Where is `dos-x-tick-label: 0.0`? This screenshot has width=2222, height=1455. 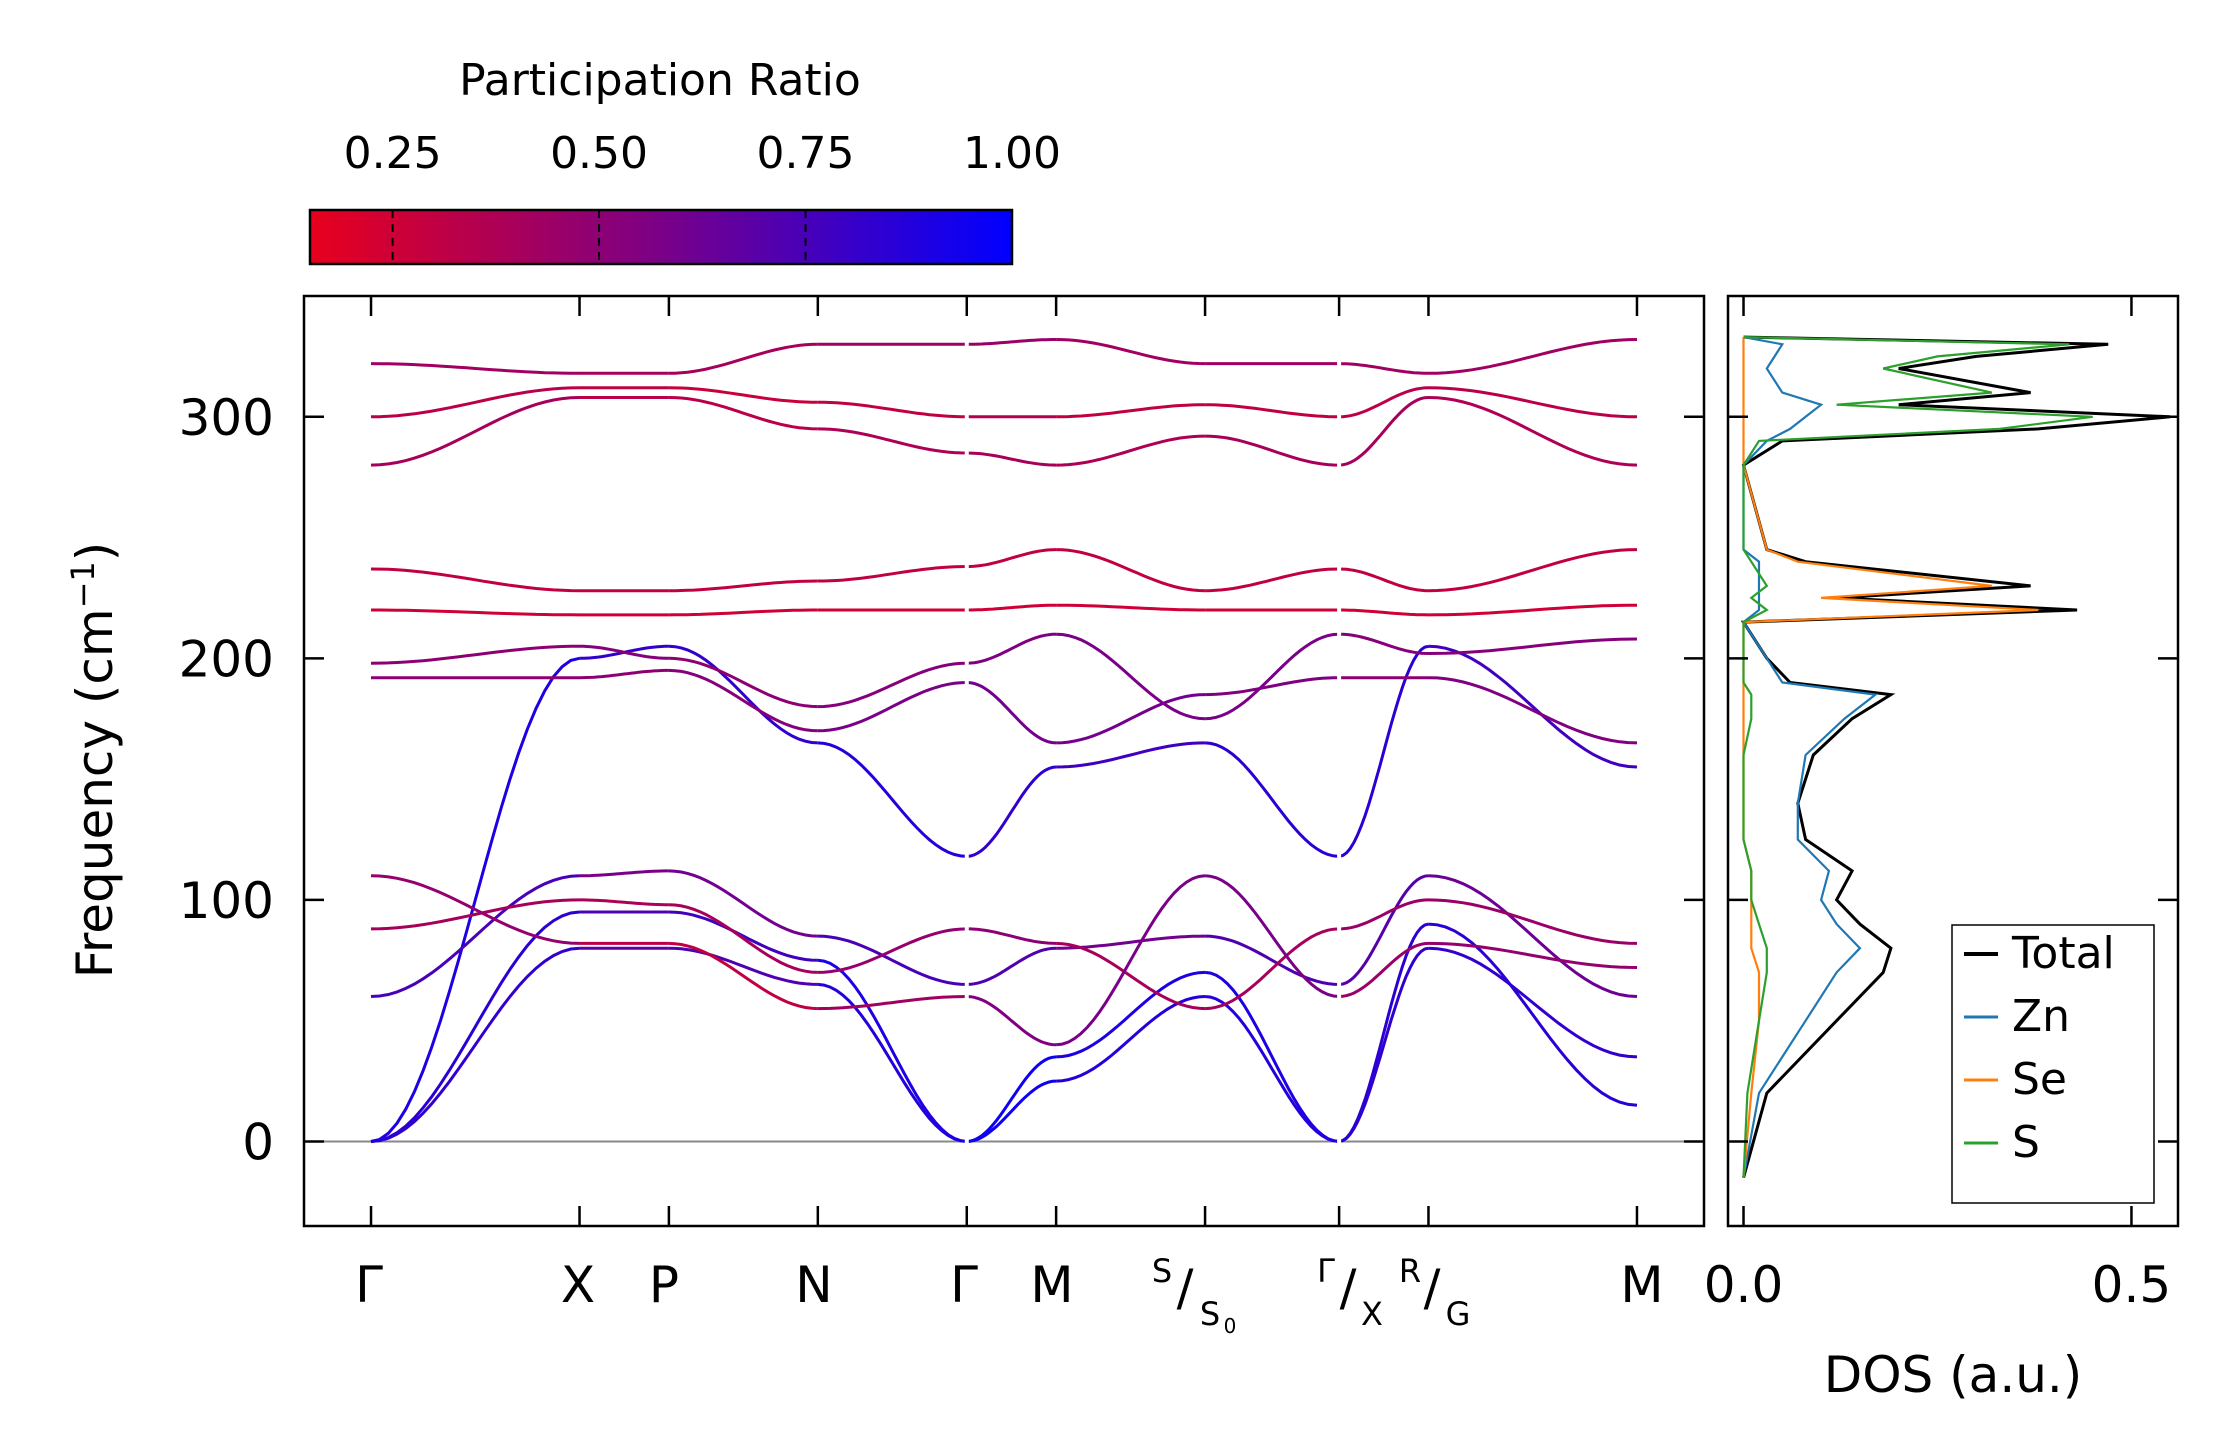 dos-x-tick-label: 0.0 is located at coordinates (1744, 1285).